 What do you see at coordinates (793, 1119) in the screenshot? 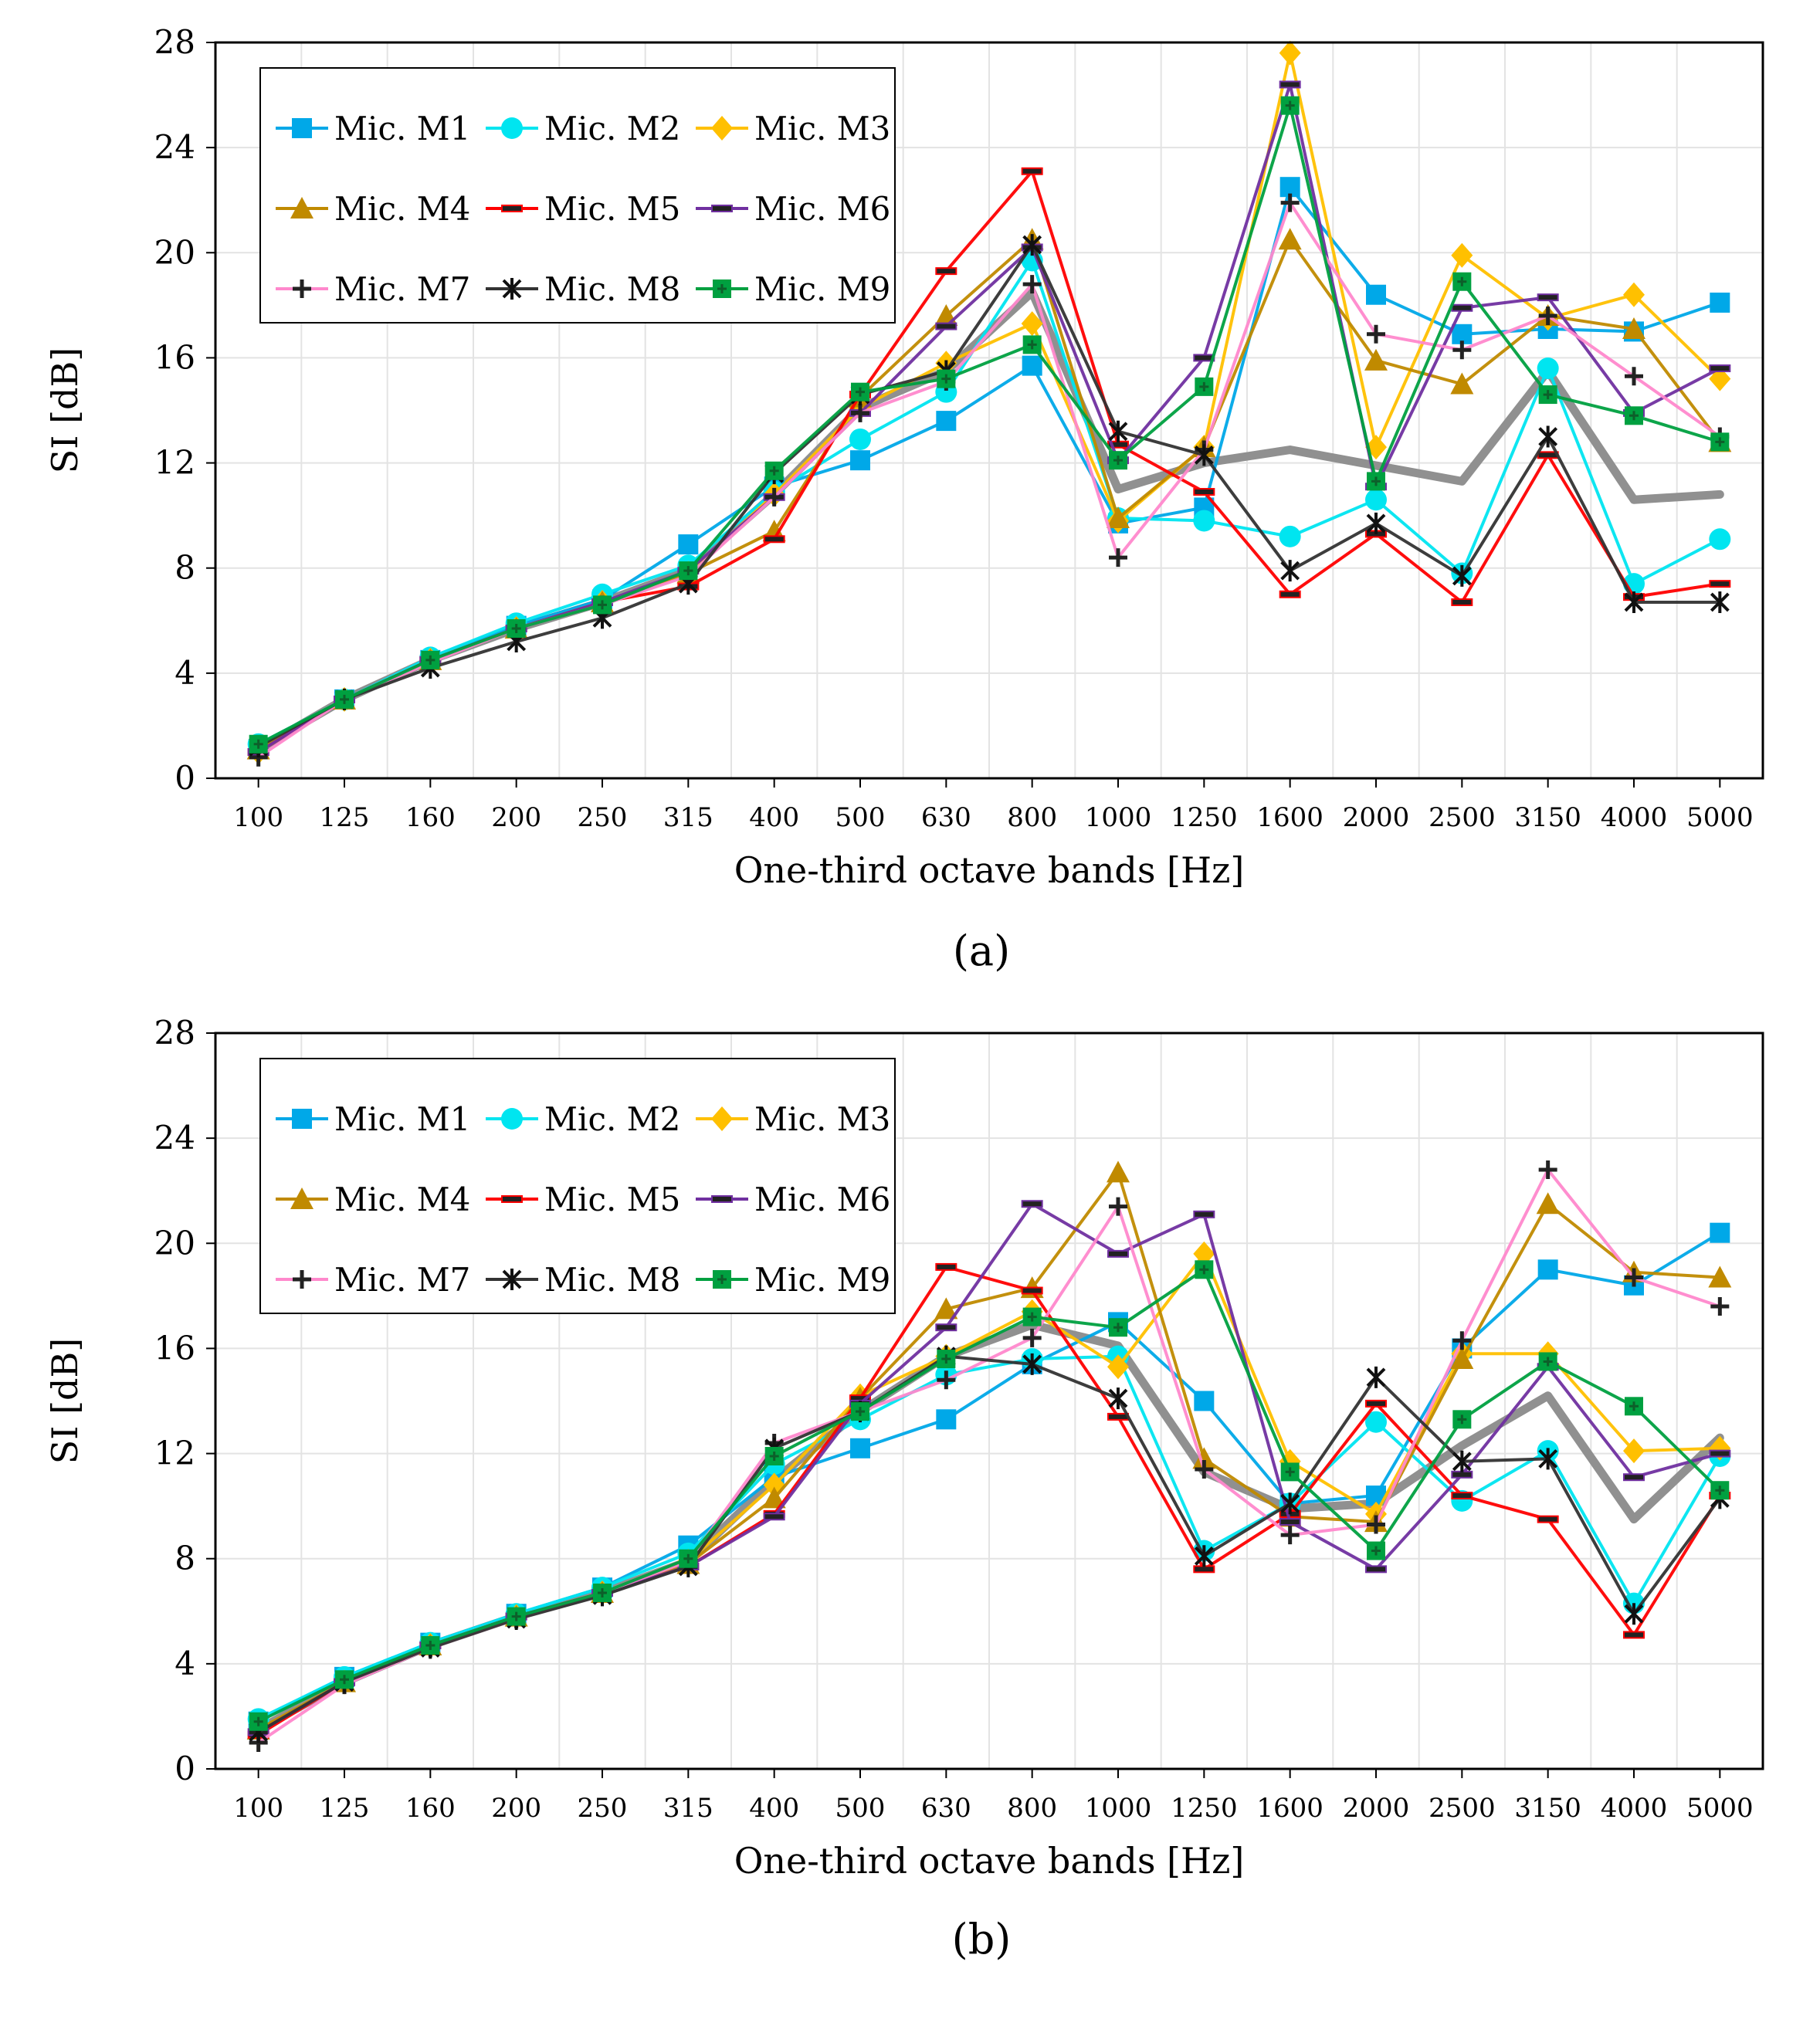
I see `legend-entry: Mic. M3` at bounding box center [793, 1119].